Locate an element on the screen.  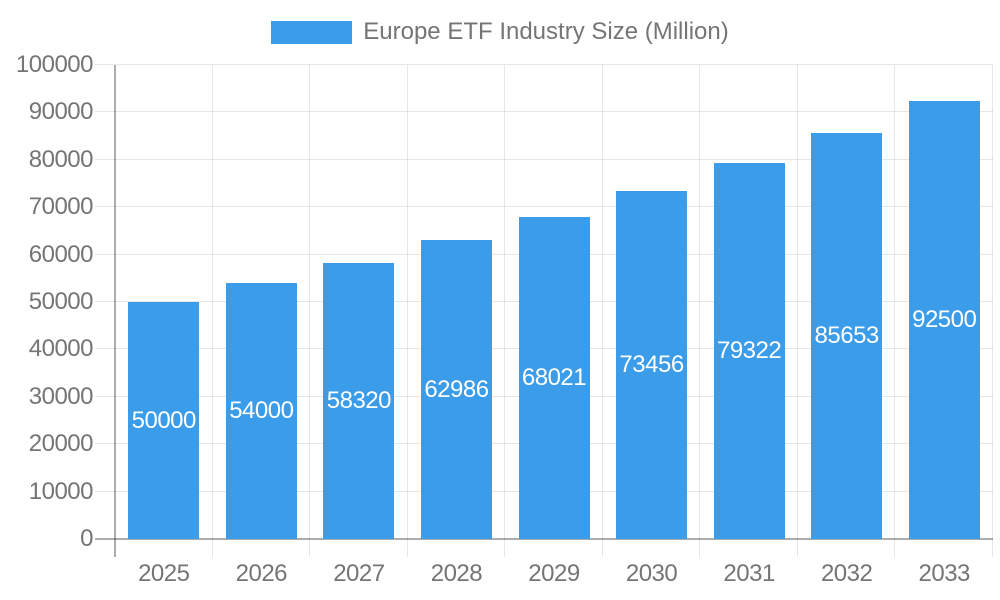
bar-value-label: 79322 is located at coordinates (749, 350).